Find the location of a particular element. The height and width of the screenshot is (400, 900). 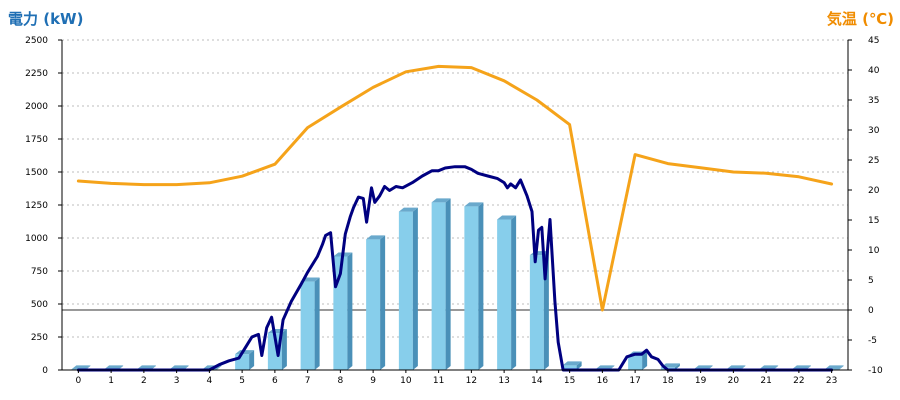

right-tick-label: -5 is located at coordinates (872, 341).